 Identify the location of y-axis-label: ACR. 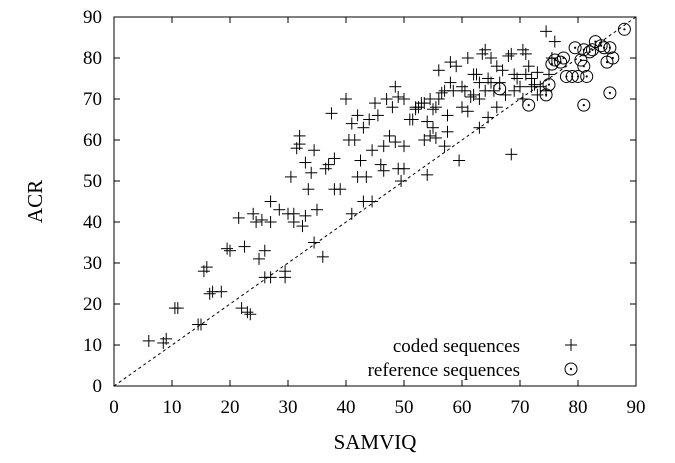
(35, 201).